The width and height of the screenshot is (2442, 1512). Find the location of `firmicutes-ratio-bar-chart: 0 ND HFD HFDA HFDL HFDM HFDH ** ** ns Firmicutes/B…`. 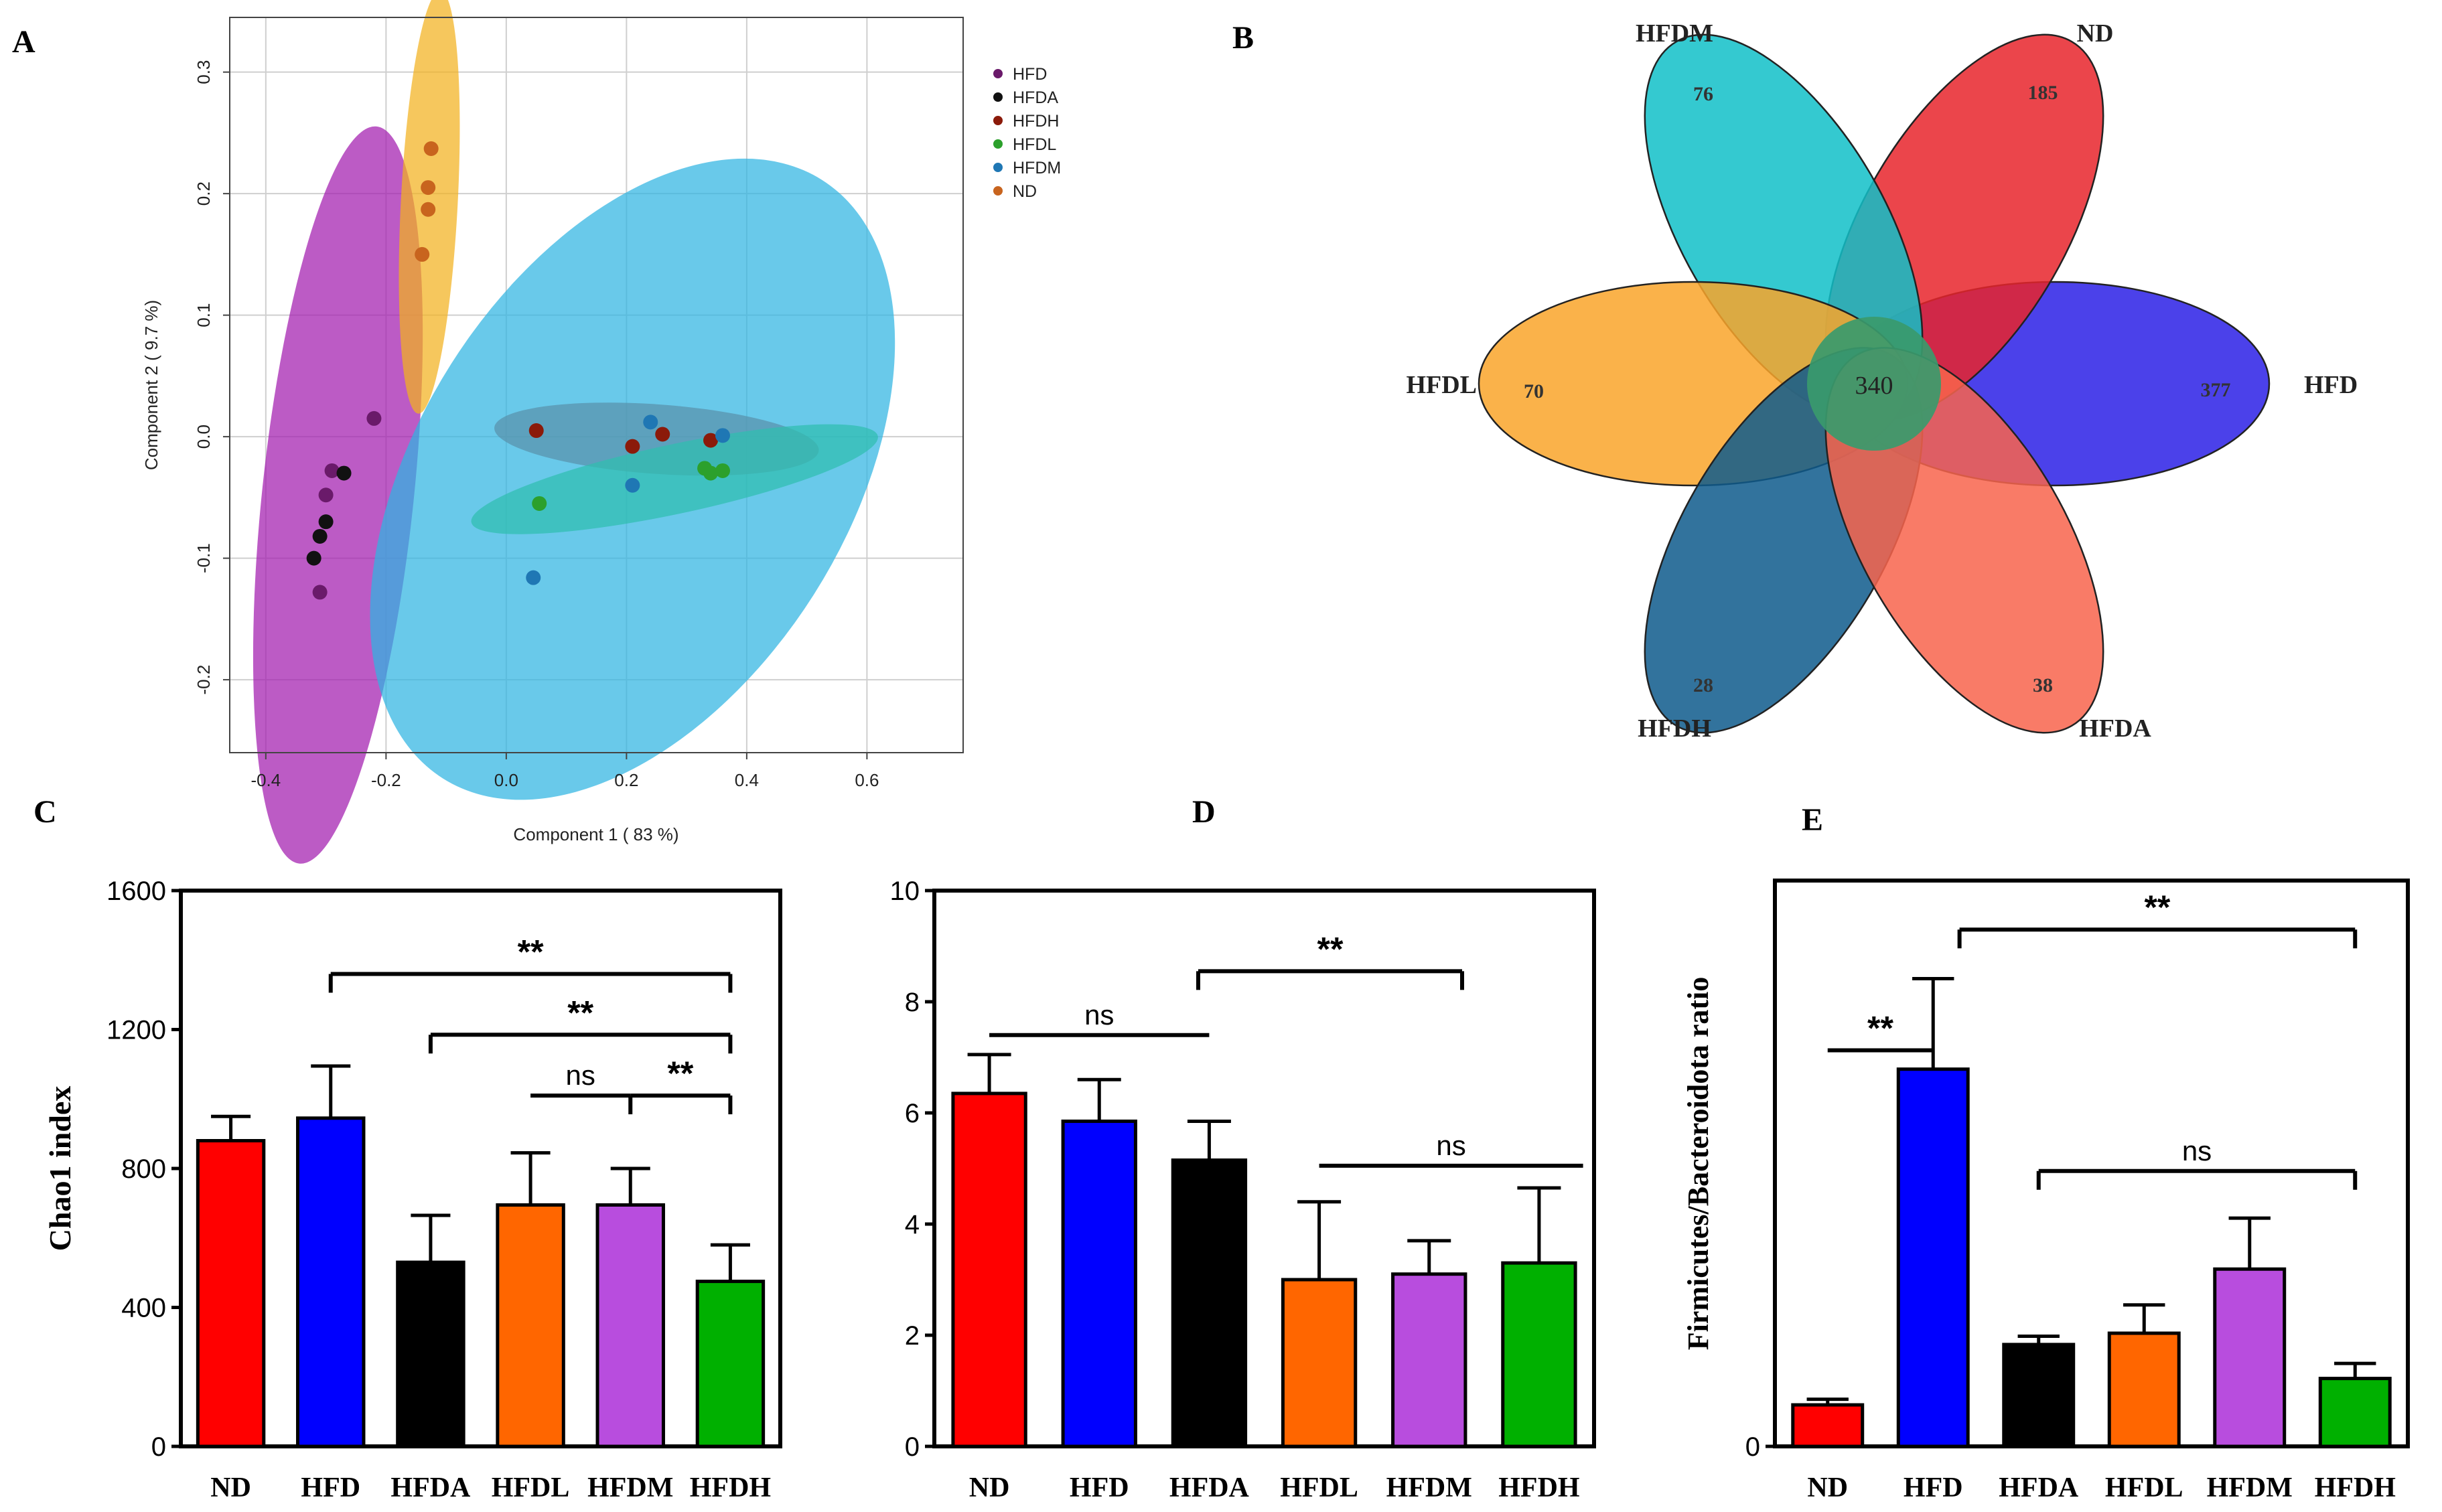

firmicutes-ratio-bar-chart: 0 ND HFD HFDA HFDL HFDM HFDH ** ** ns Firmicutes/B… is located at coordinates (2046, 1191).